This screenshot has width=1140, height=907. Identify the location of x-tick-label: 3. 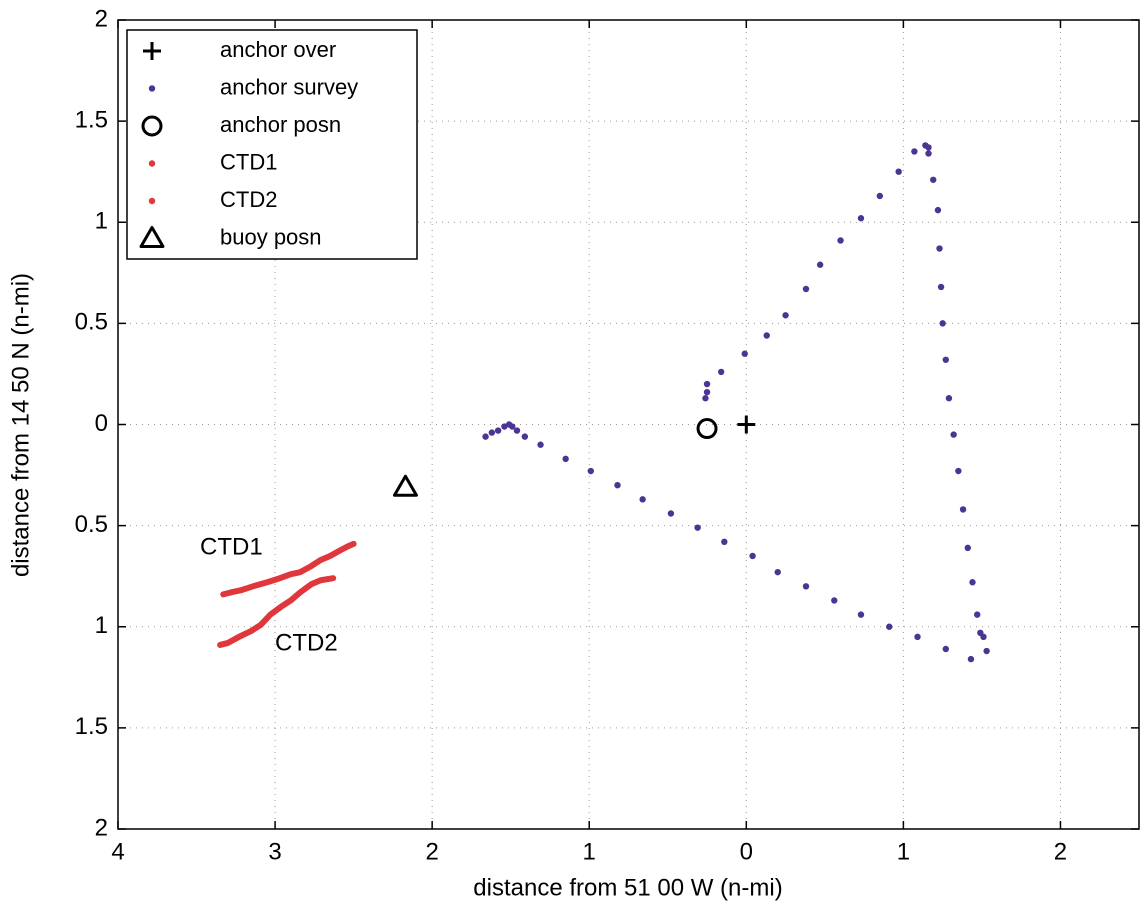
(274, 851).